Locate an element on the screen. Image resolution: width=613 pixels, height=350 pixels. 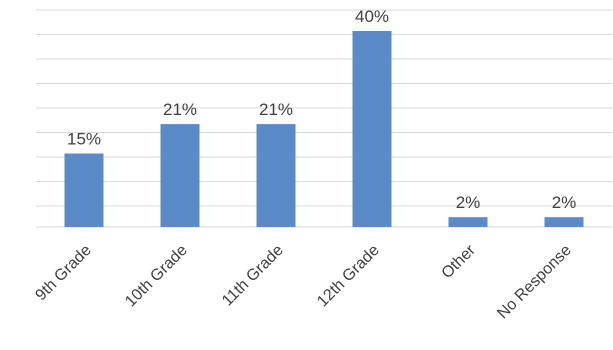
x-tick-label: Other is located at coordinates (459, 261).